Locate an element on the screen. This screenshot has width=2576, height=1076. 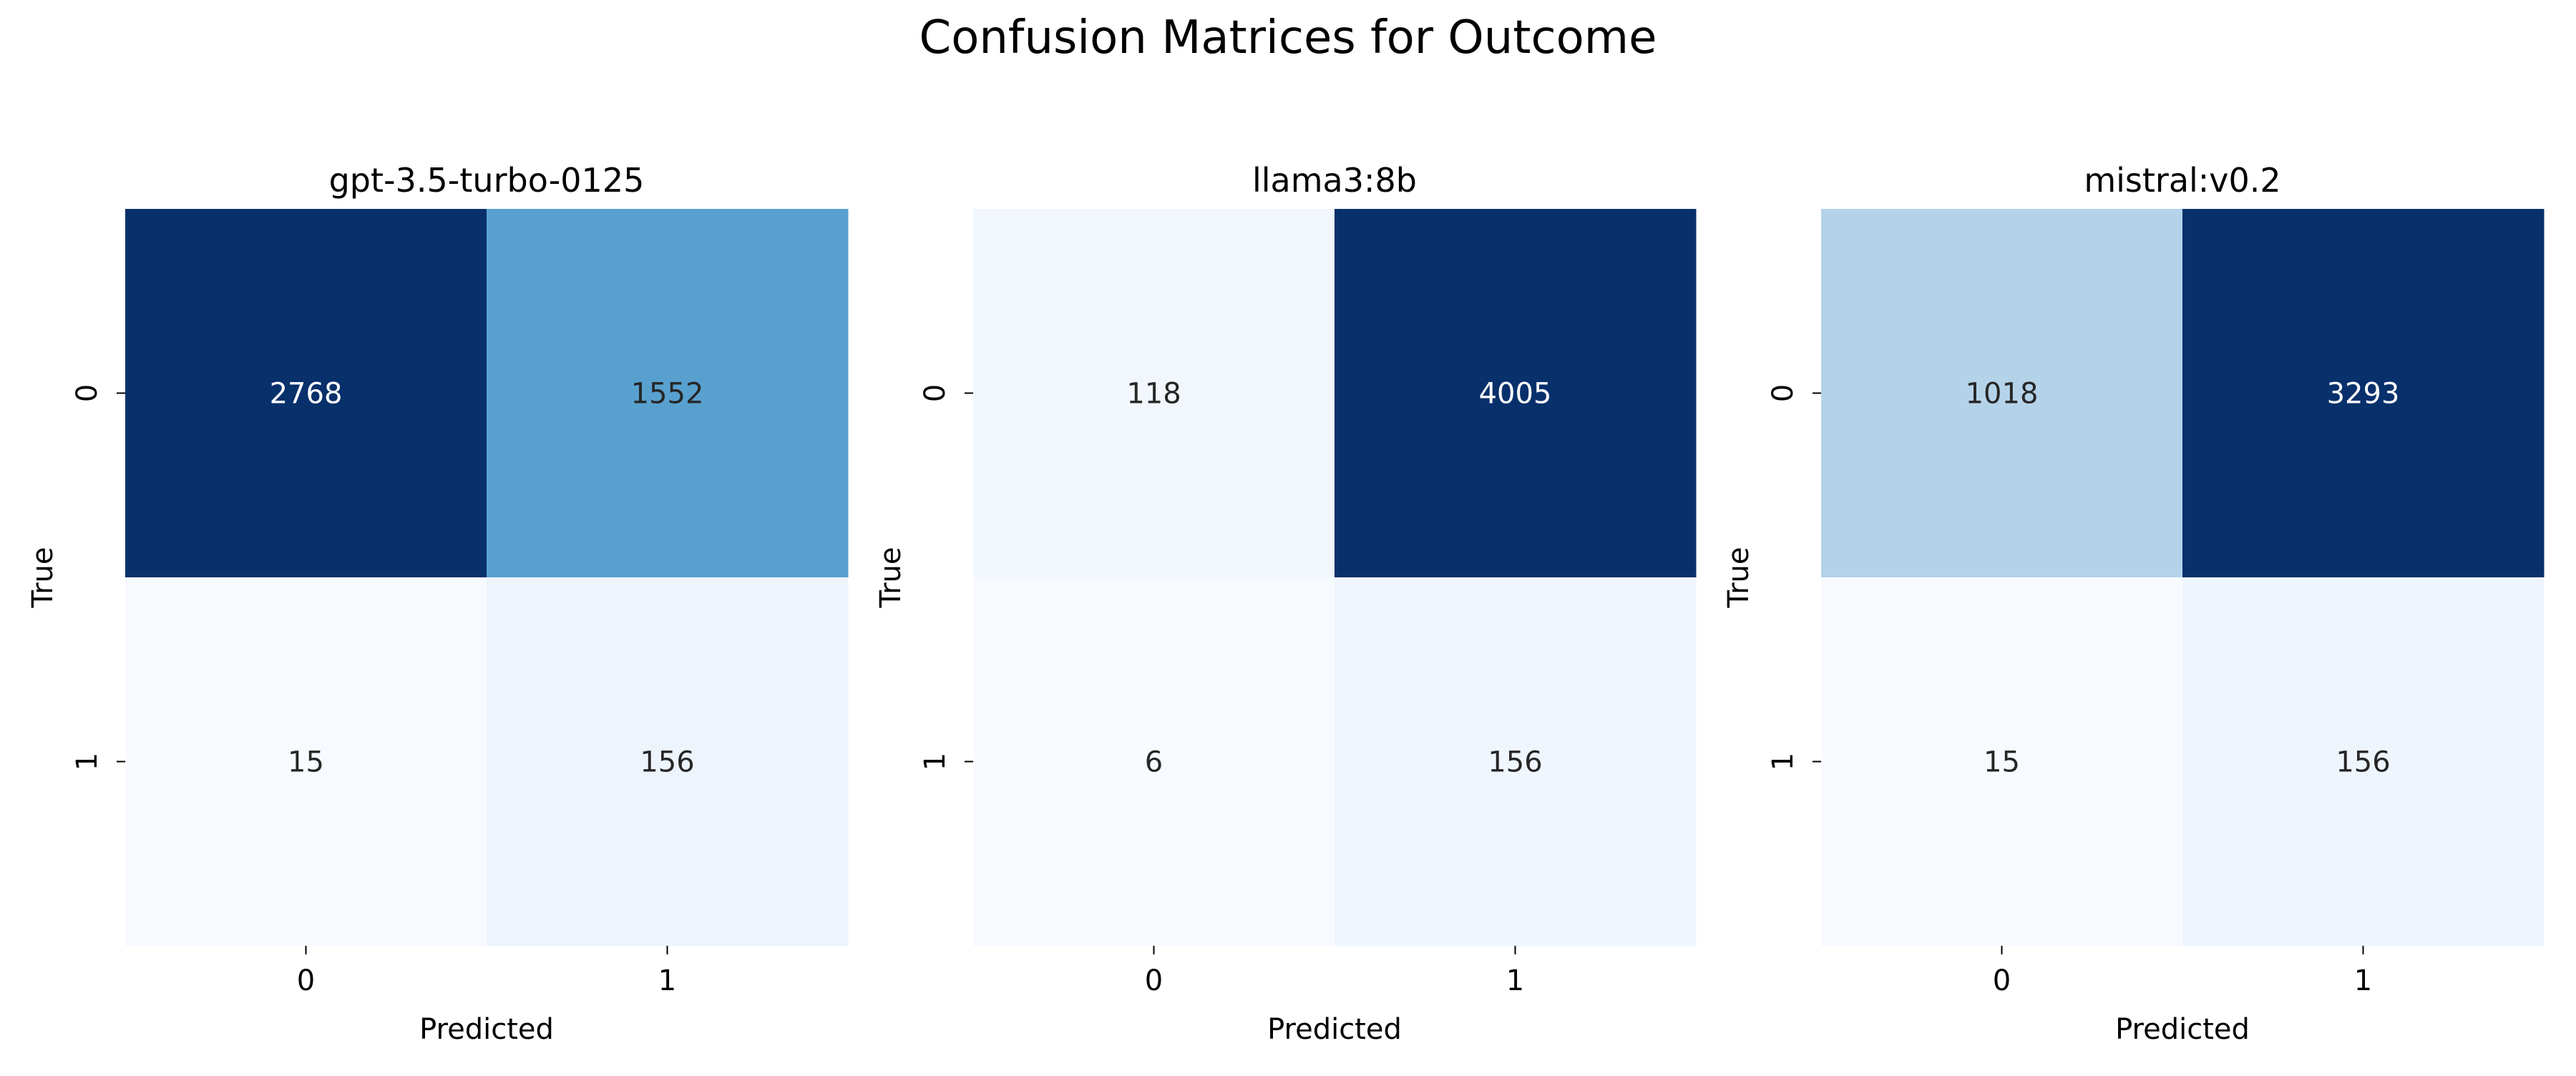
panel-3-value-r1-c1: 156 is located at coordinates (2363, 763).